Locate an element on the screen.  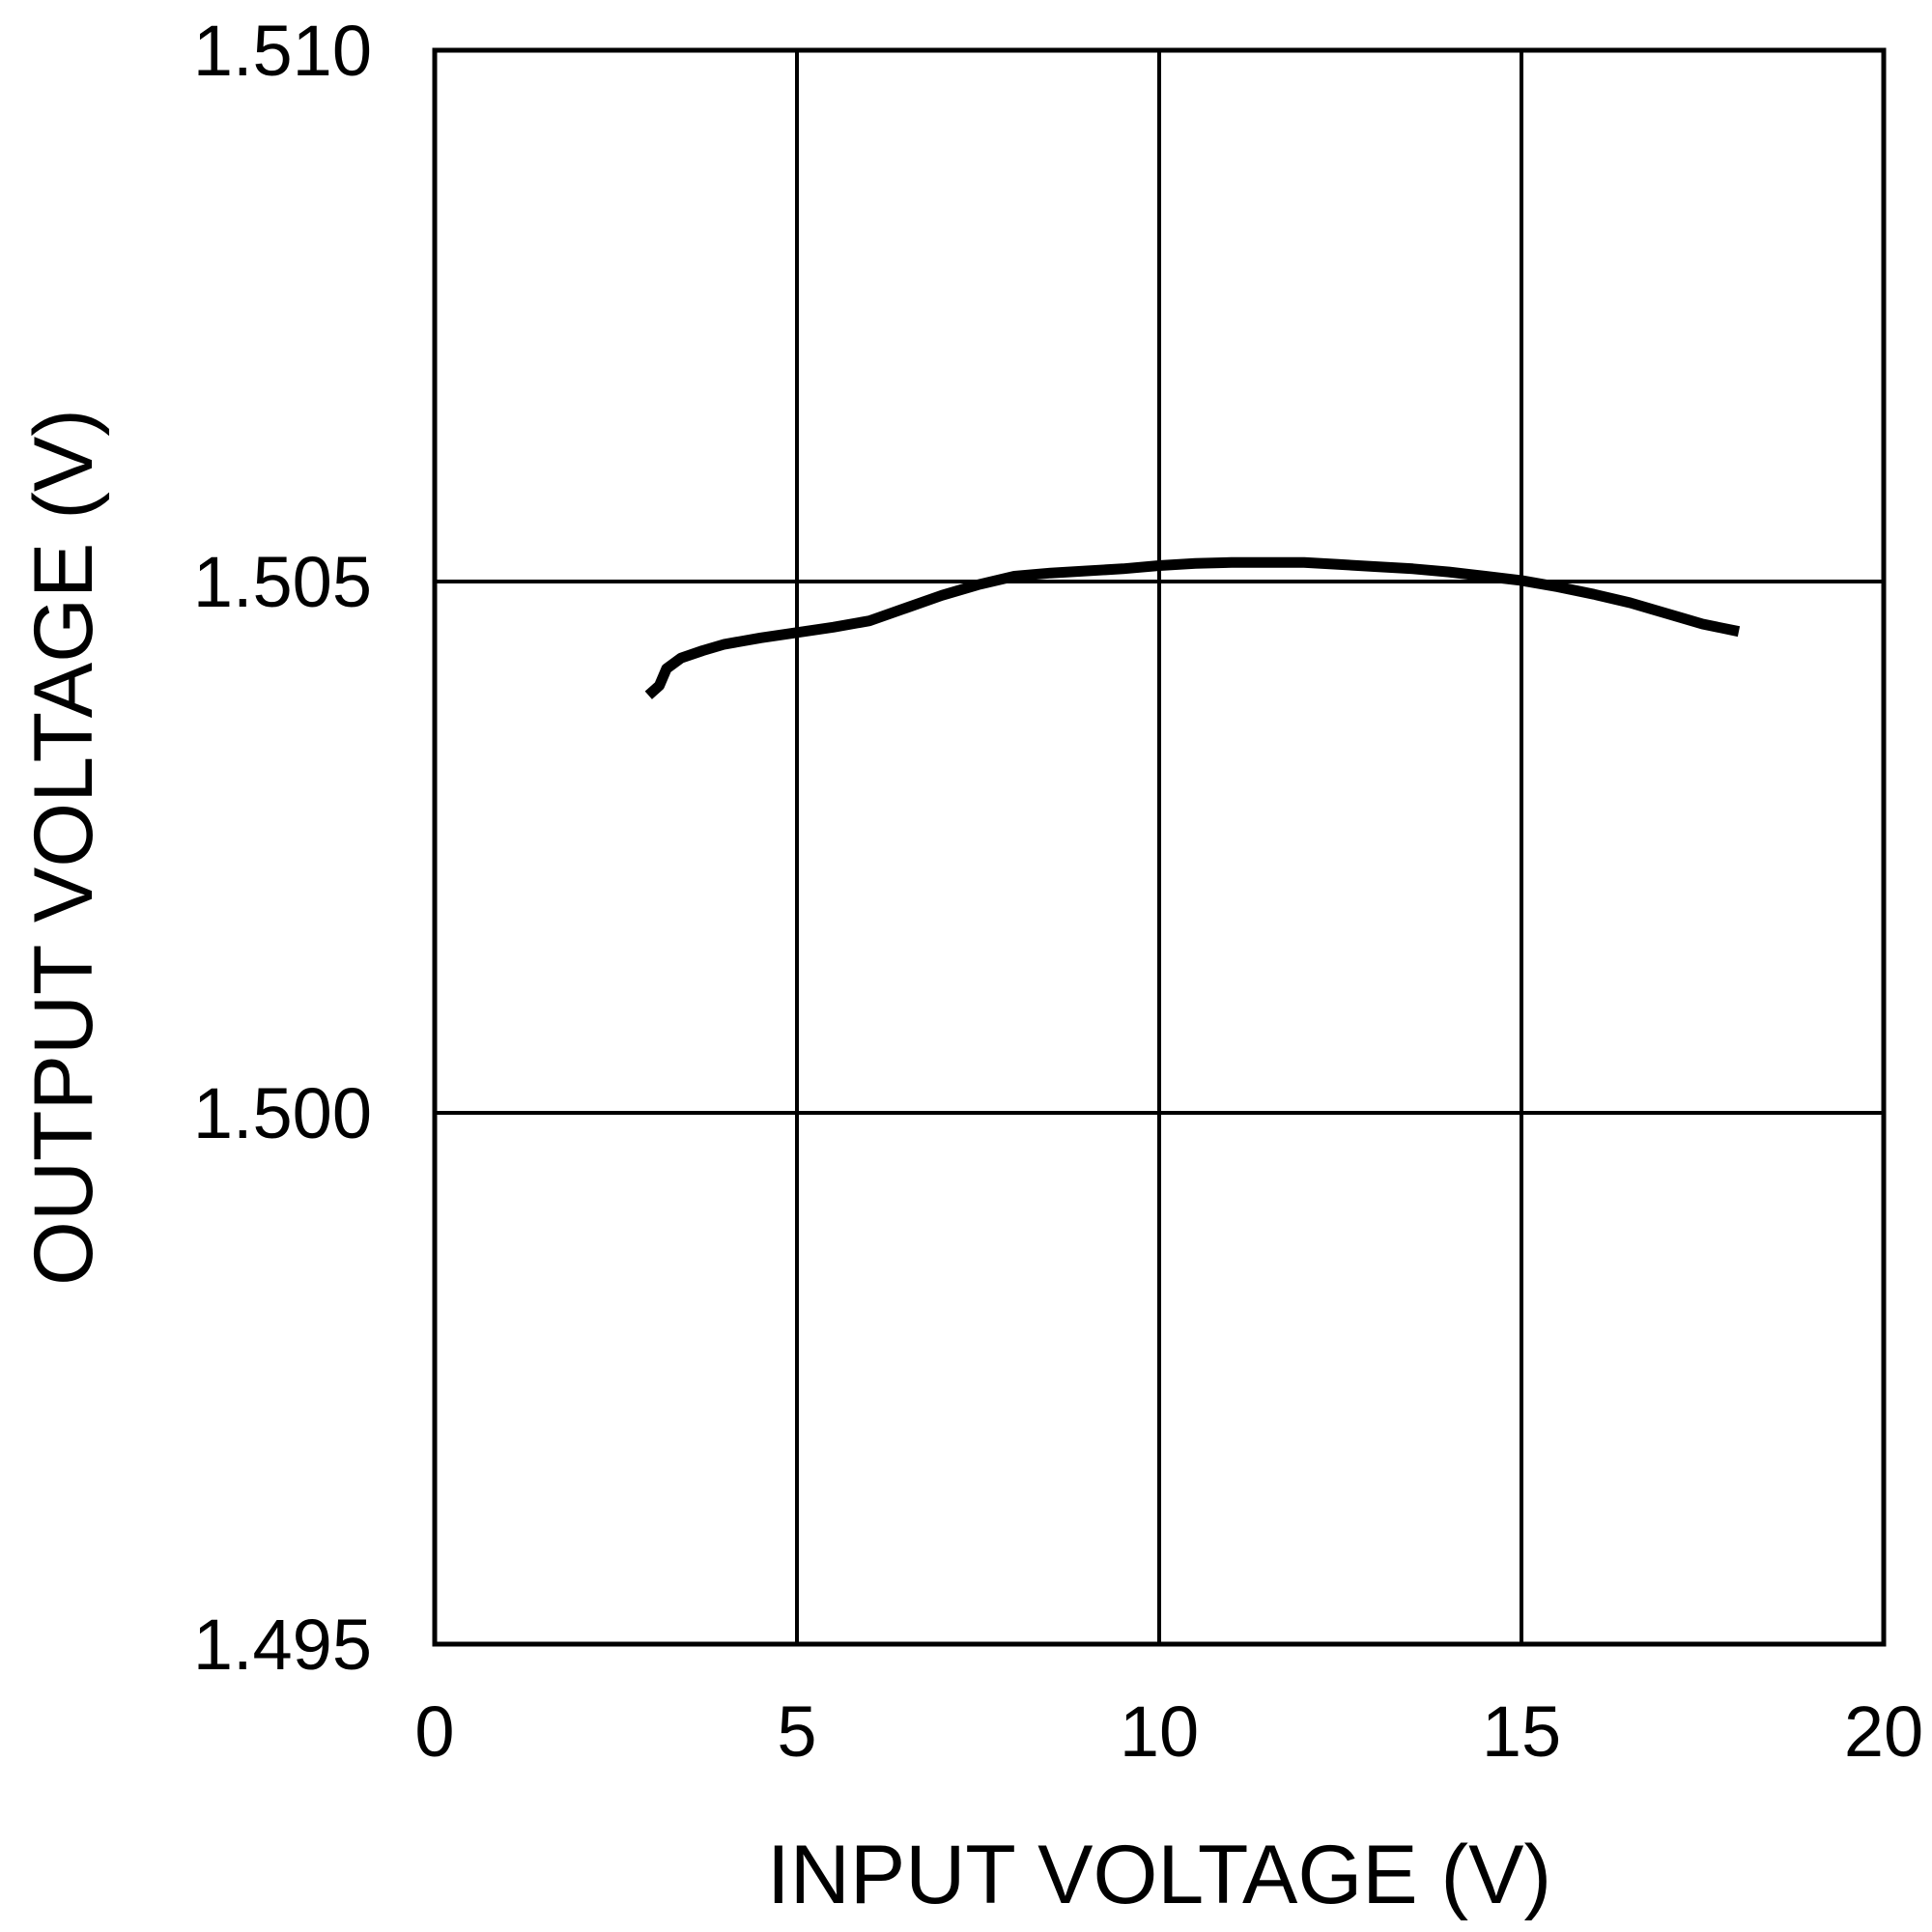
x-tick-label-4: 20 is located at coordinates (1883, 1731).